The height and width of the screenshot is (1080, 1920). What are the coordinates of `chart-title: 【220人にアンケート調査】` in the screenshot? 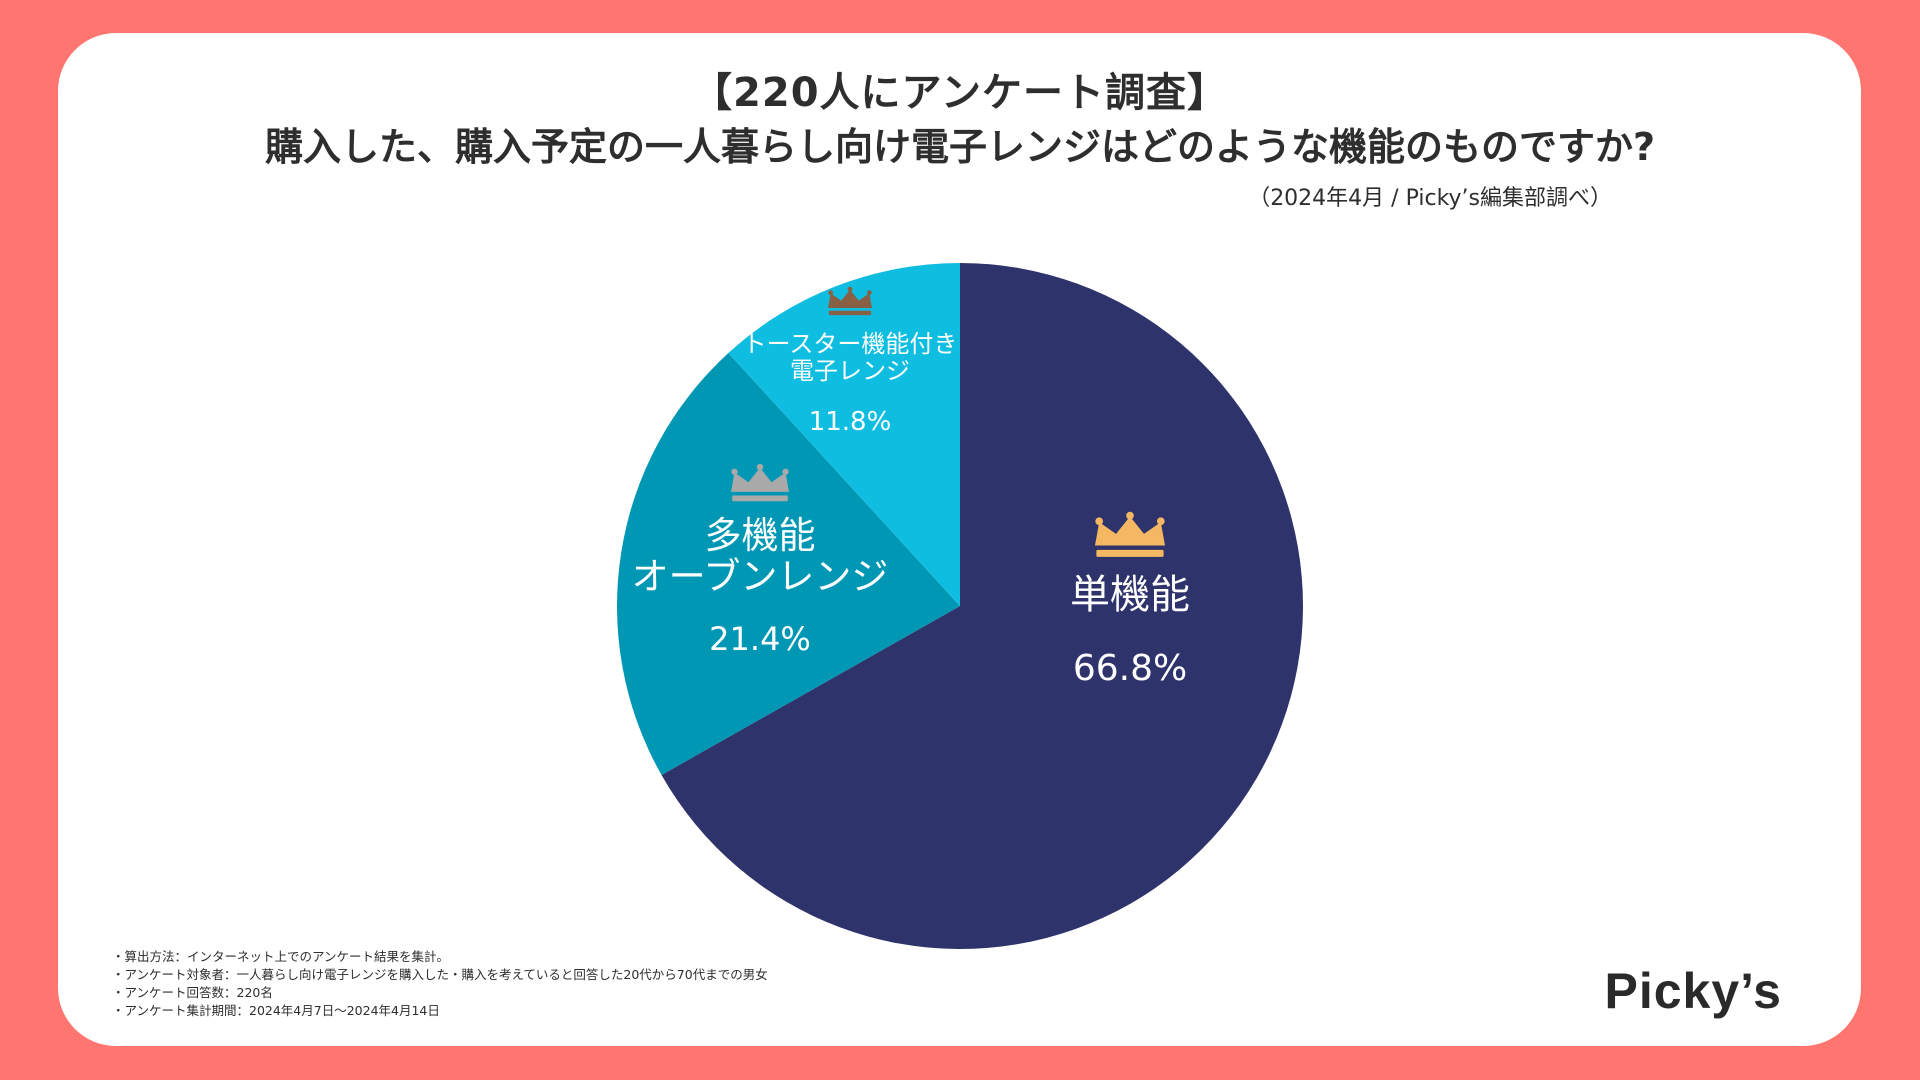 It's located at (960, 93).